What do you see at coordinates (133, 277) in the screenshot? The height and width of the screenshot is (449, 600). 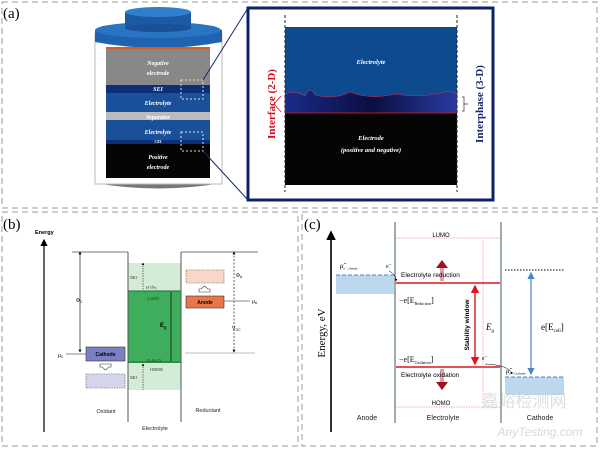 I see `sei-top-label: SEI` at bounding box center [133, 277].